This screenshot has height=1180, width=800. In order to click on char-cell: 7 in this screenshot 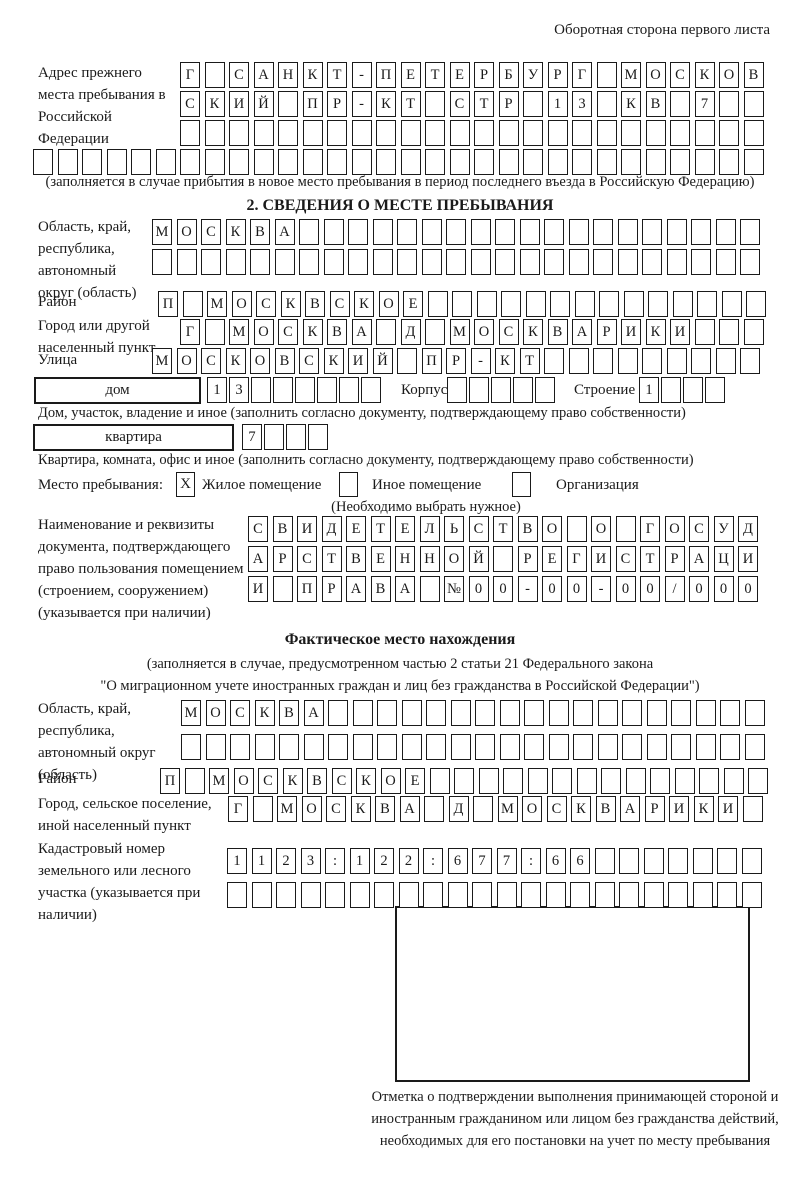, I will do `click(482, 861)`.